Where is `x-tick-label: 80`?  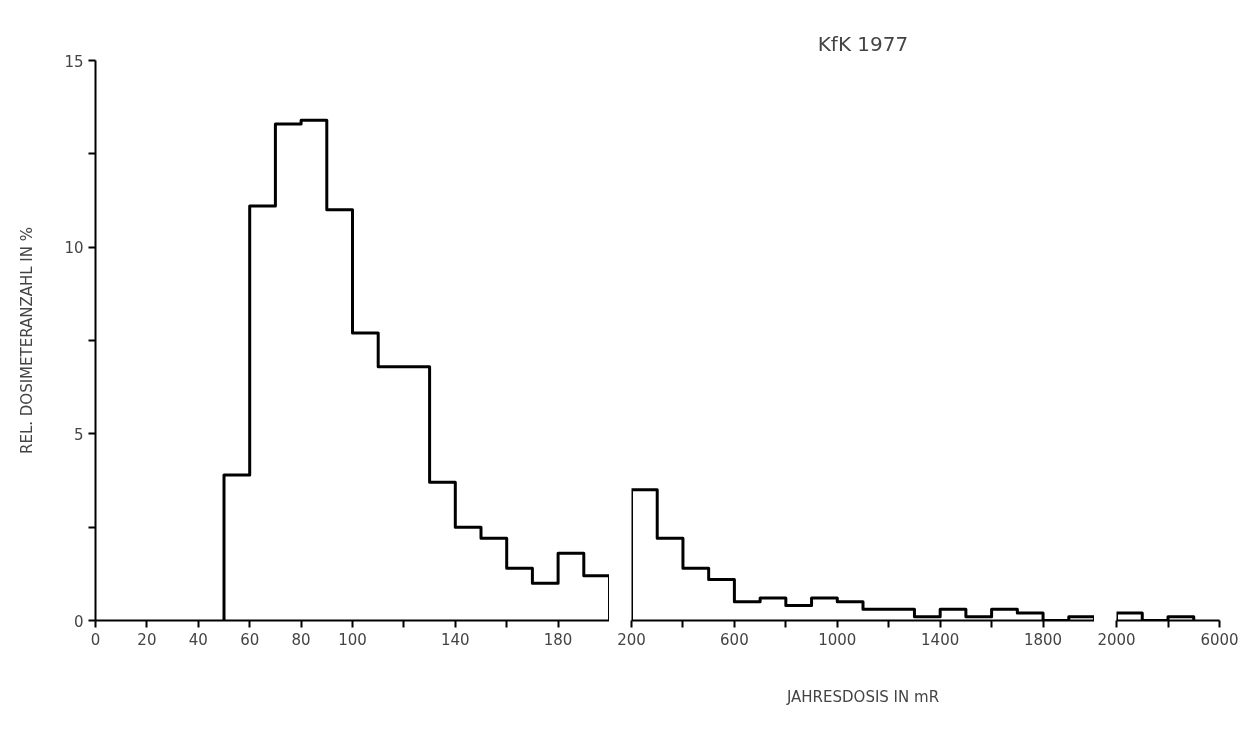 x-tick-label: 80 is located at coordinates (301, 639).